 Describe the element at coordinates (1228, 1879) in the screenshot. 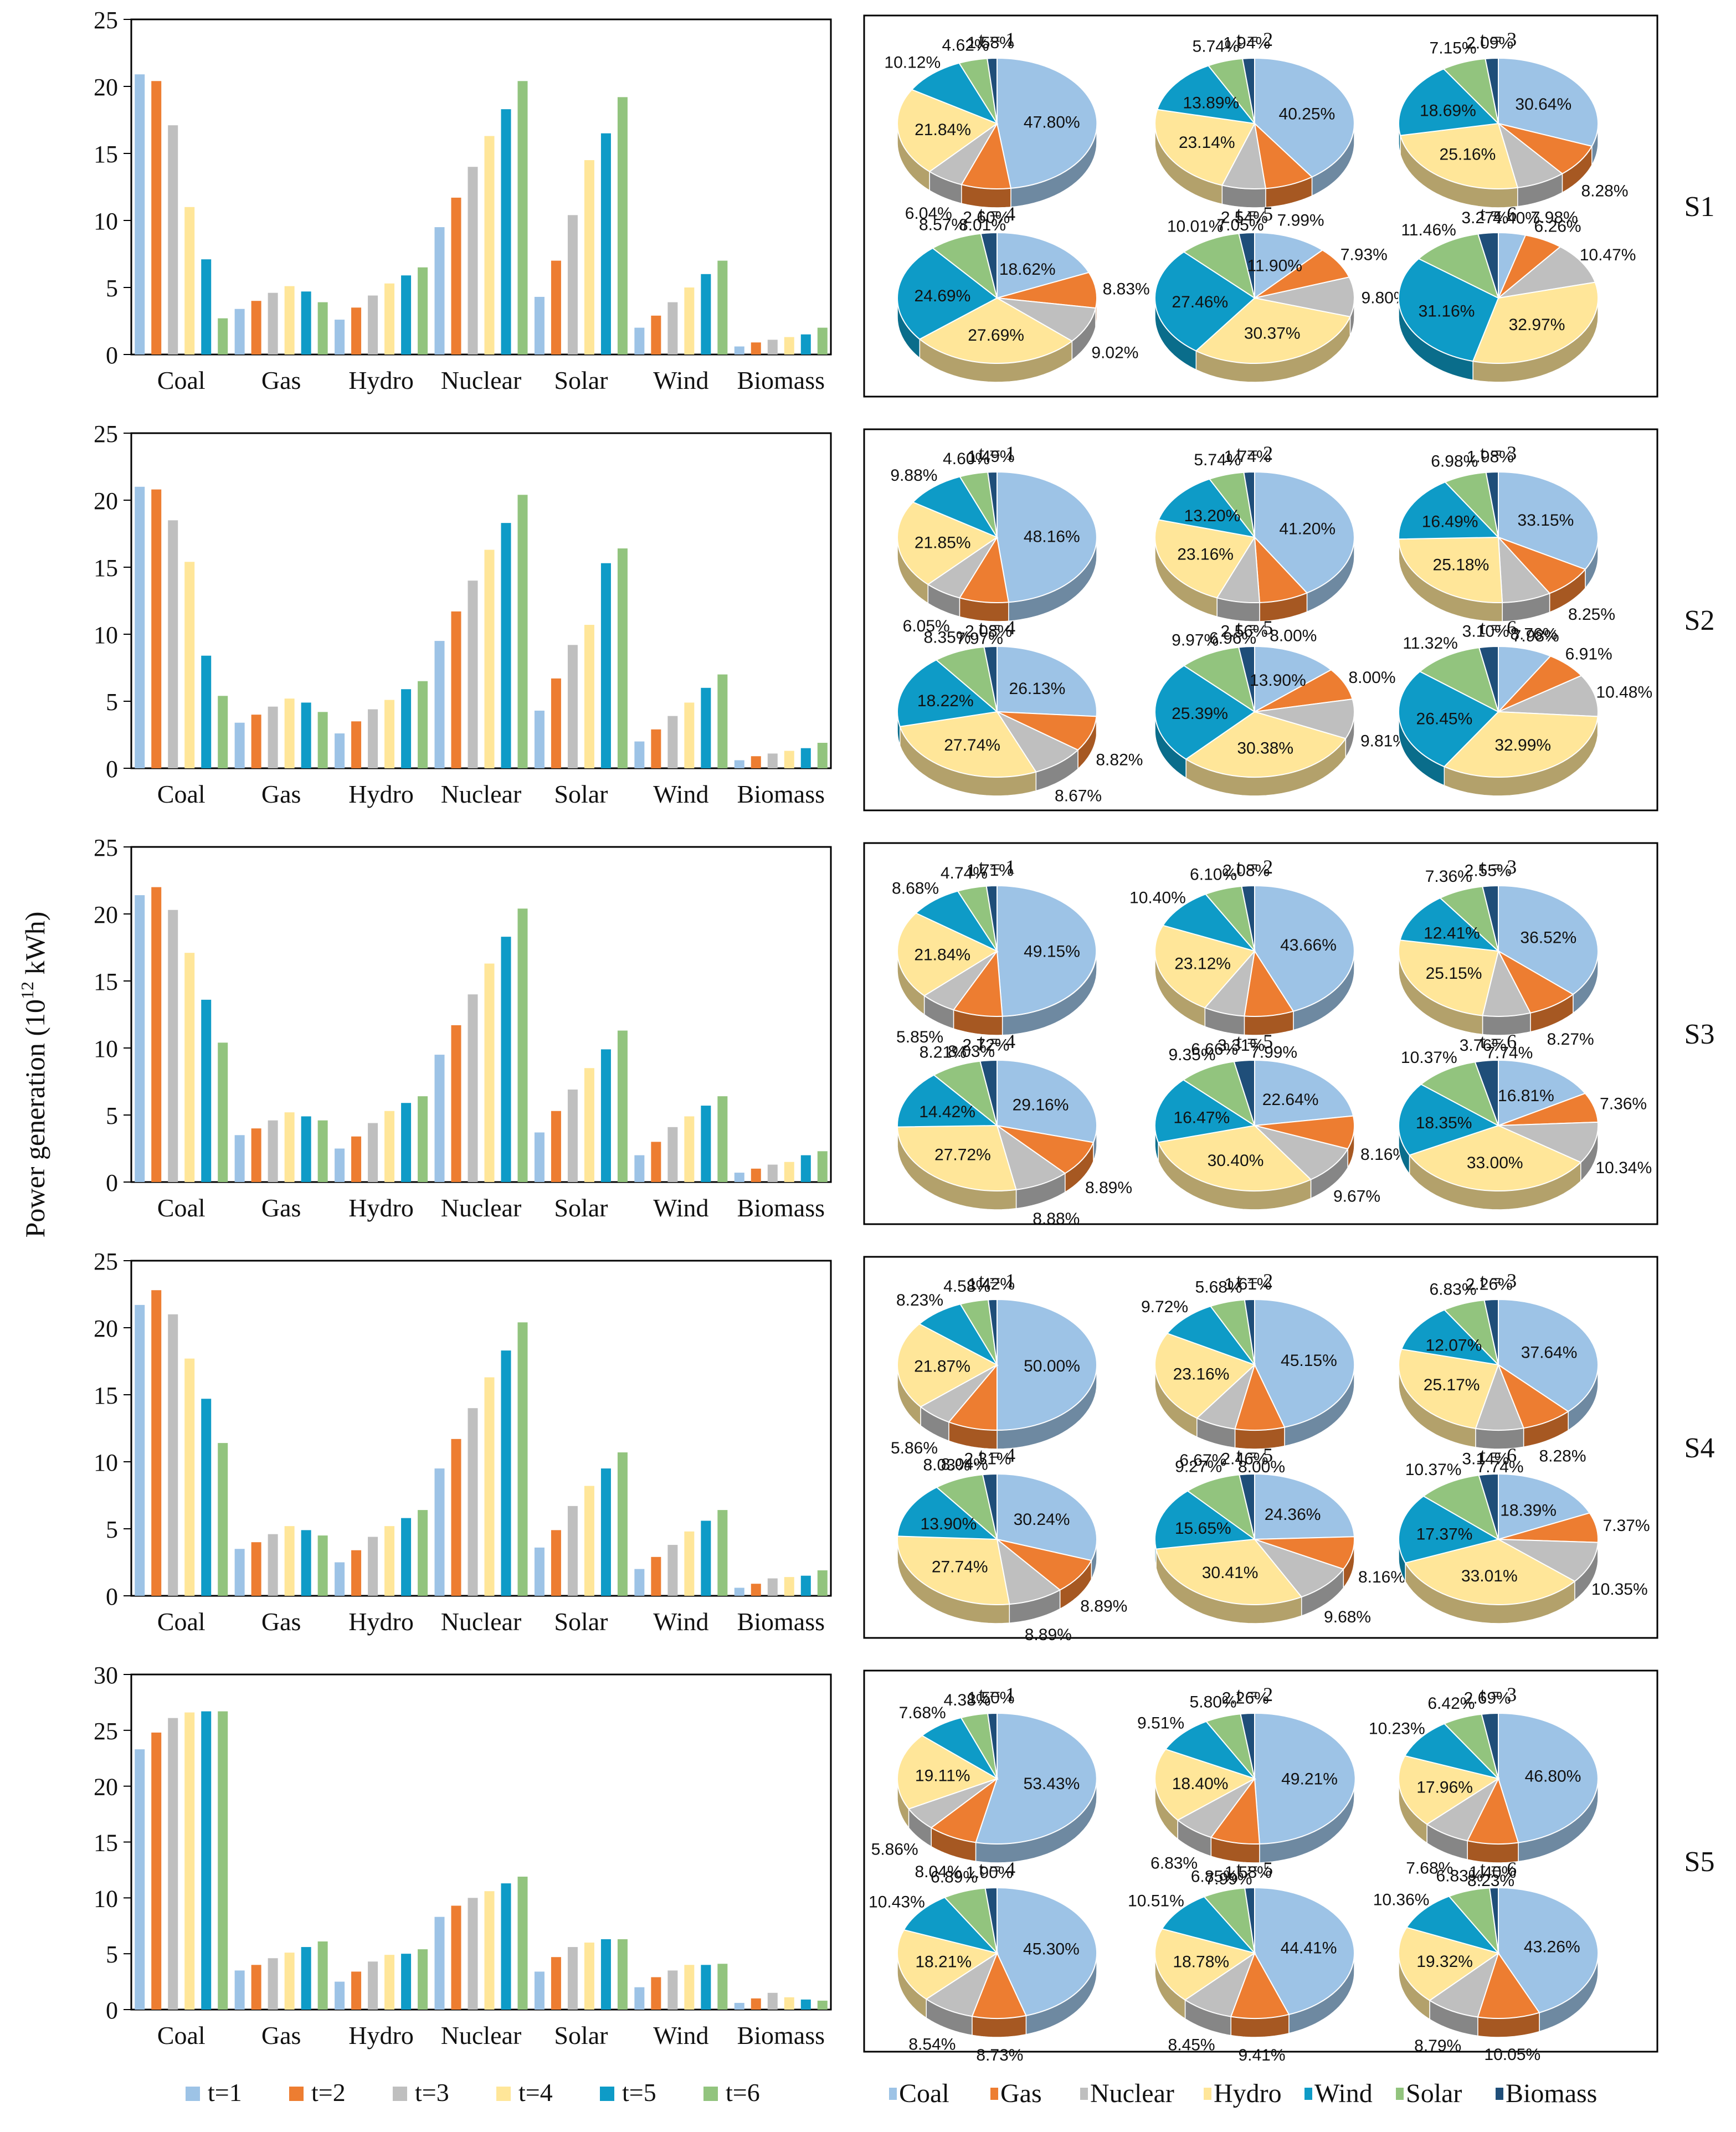

I see `pie-data-label: 7.99%` at that location.